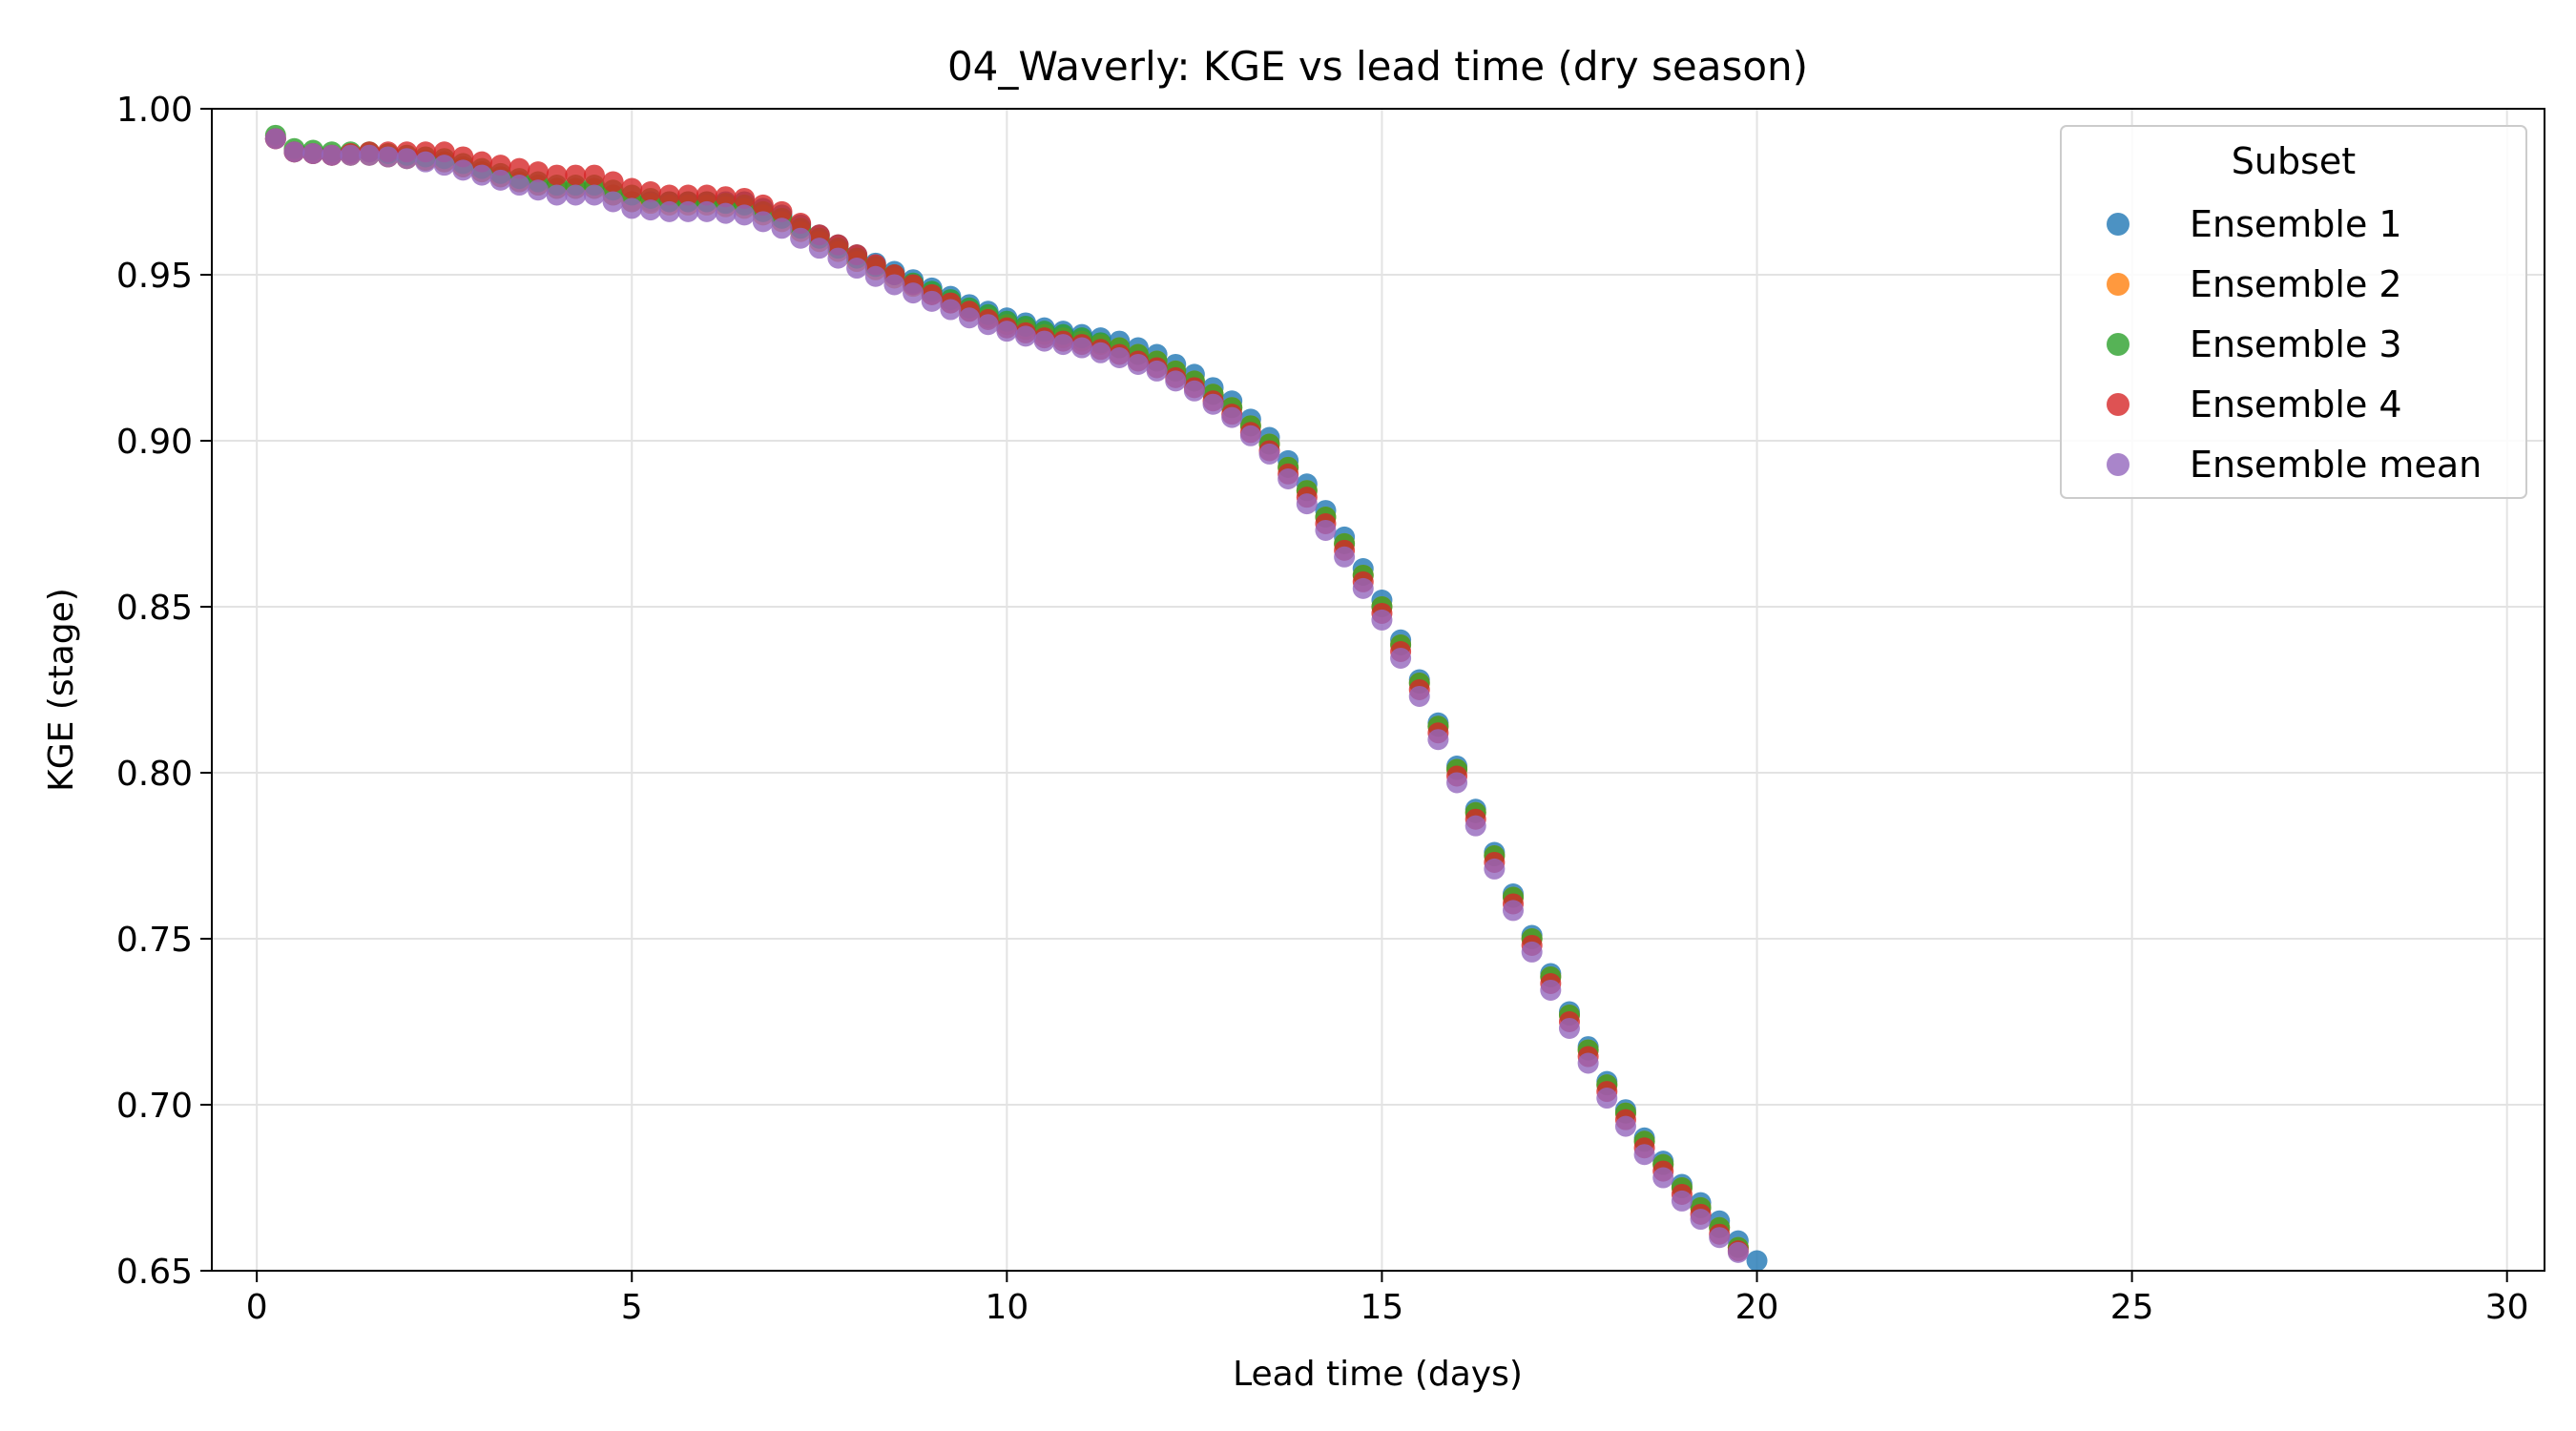  I want to click on x-tick-label: 30, so click(2507, 1307).